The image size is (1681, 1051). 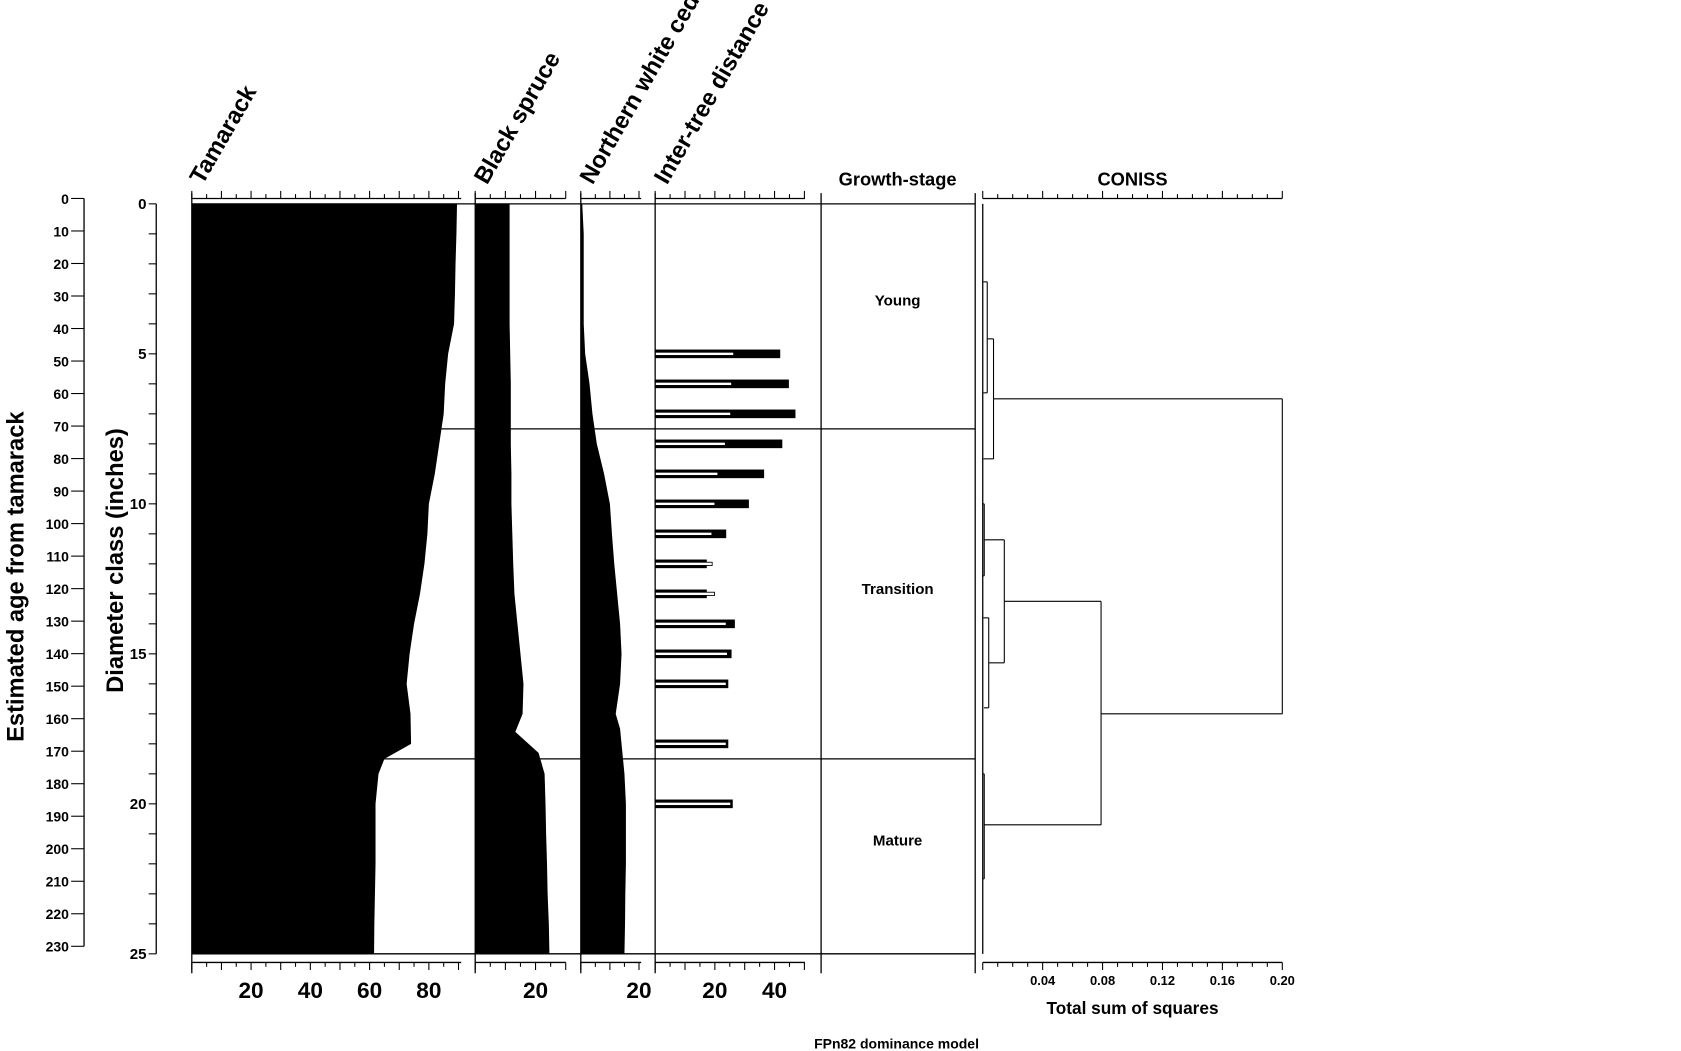 I want to click on age-tick-label: 0, so click(x=65, y=199).